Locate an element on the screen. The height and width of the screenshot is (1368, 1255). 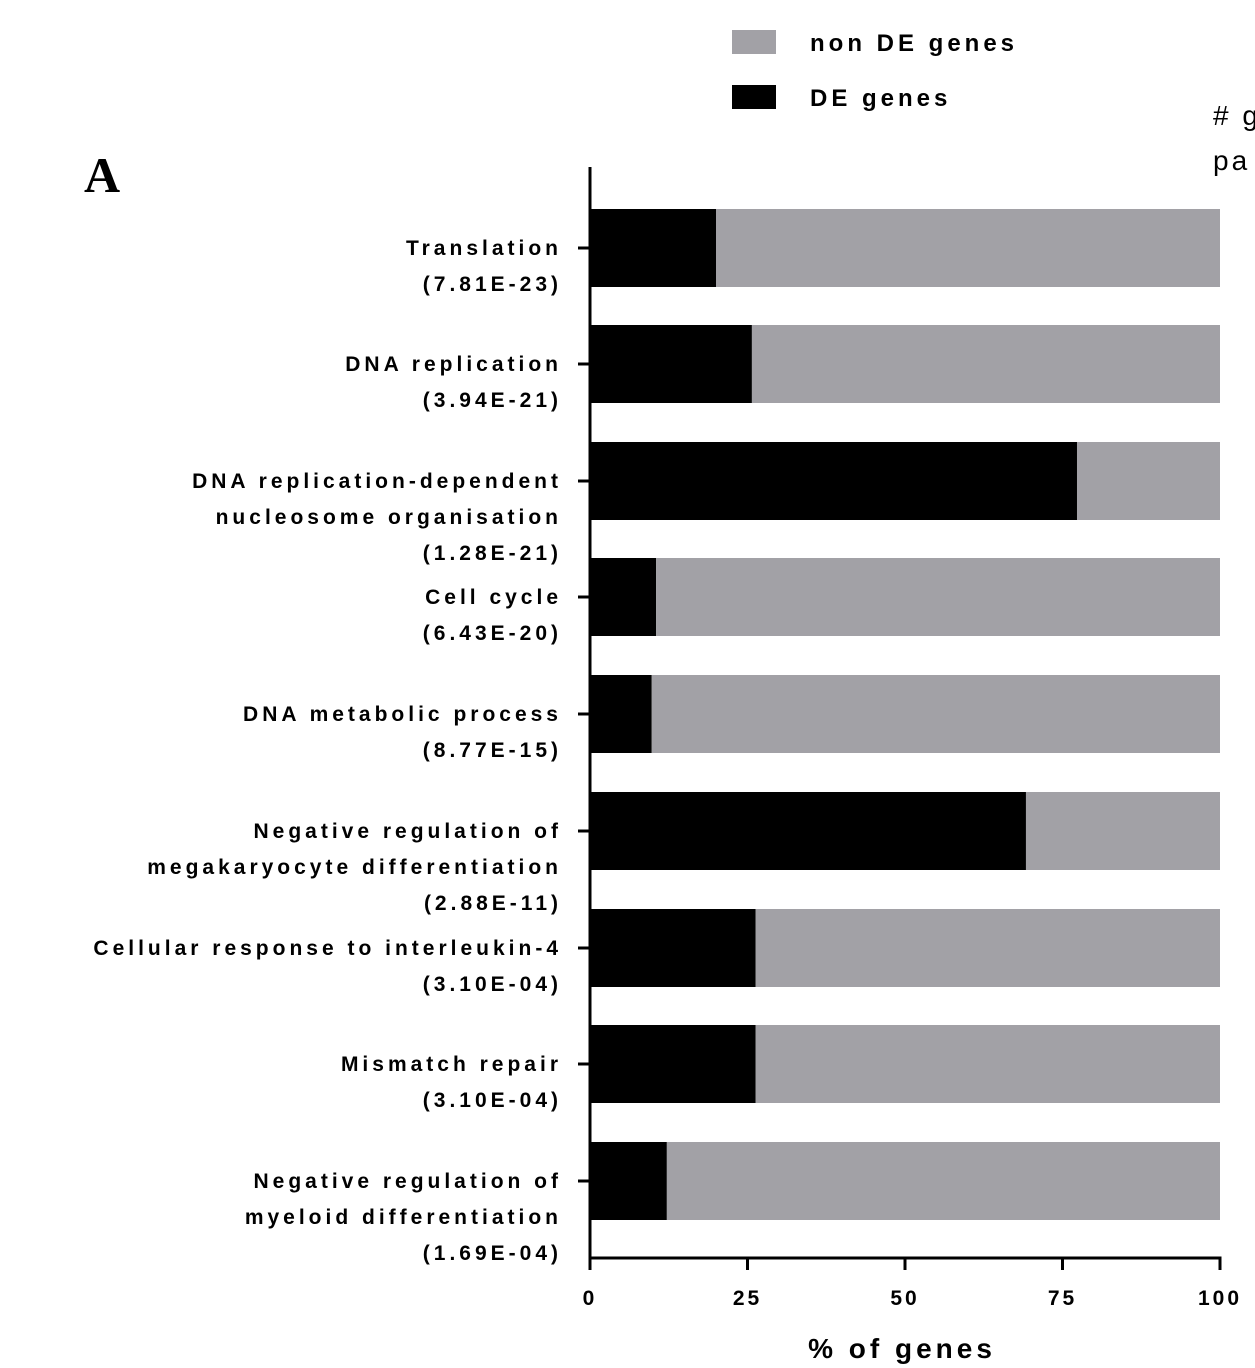
category-label: Mismatch repair is located at coordinates (451, 1064).